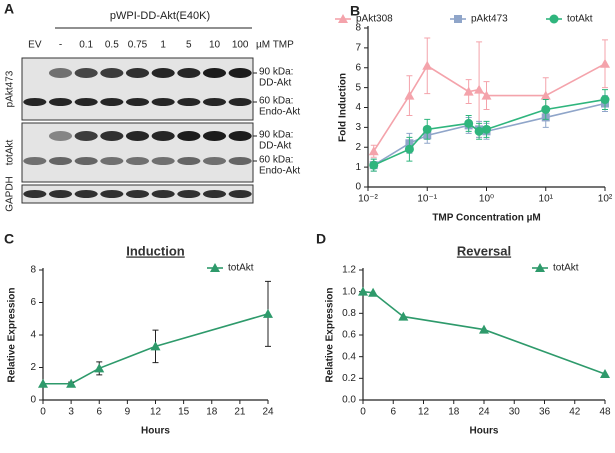 The width and height of the screenshot is (615, 453). Describe the element at coordinates (424, 412) in the screenshot. I see `x-tick-label: 12` at that location.